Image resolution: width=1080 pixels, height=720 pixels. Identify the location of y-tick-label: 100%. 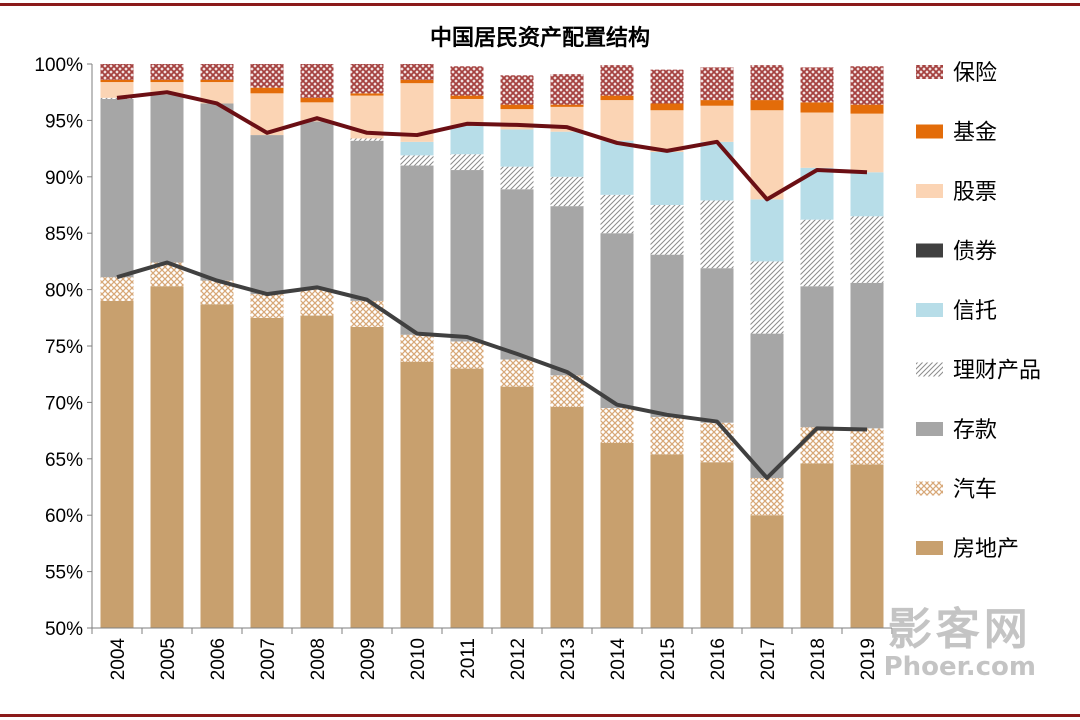
(58, 65).